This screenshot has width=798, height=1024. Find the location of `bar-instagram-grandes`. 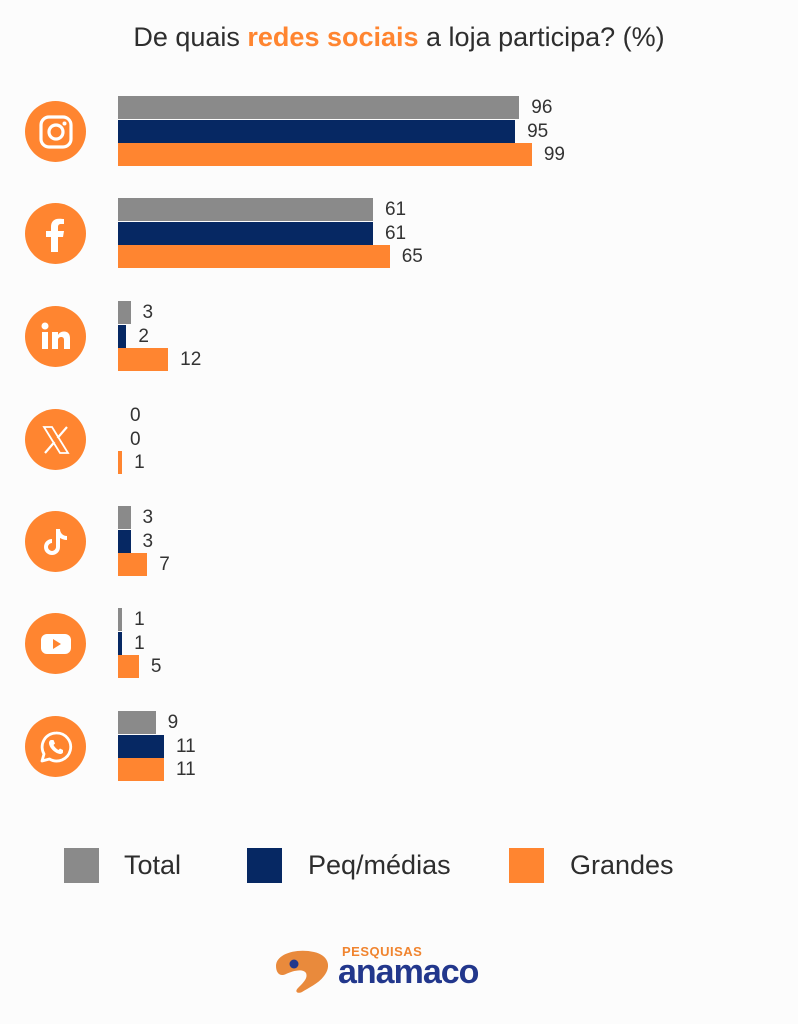

bar-instagram-grandes is located at coordinates (325, 154).